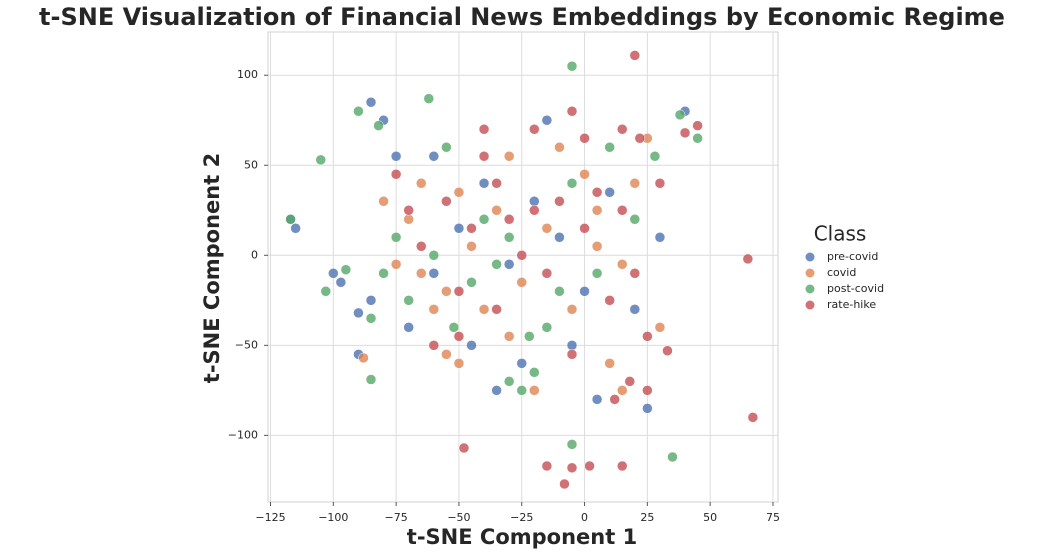  Describe the element at coordinates (522, 537) in the screenshot. I see `x-axis-label: t-SNE Component 1` at that location.